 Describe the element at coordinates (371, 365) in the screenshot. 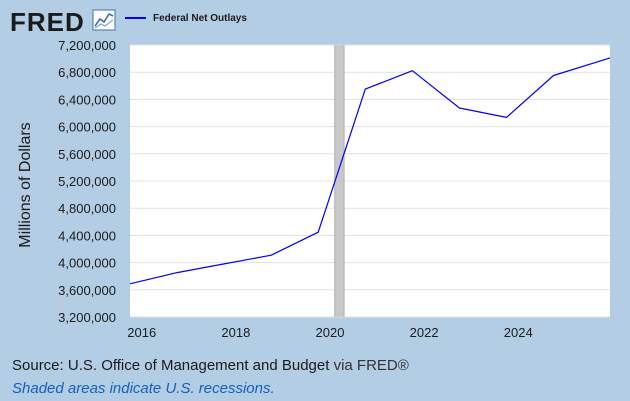

I see `source-via: via FRED®` at that location.